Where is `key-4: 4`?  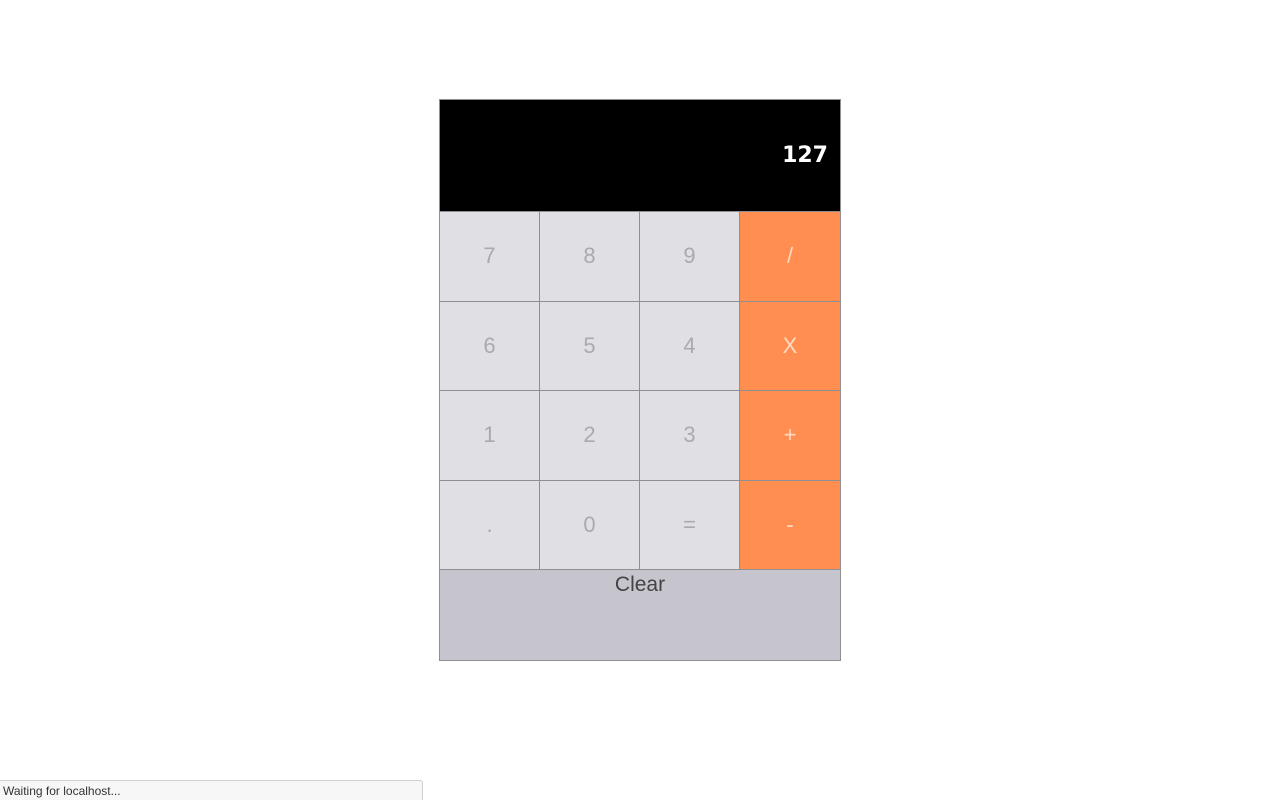
key-4: 4 is located at coordinates (690, 346).